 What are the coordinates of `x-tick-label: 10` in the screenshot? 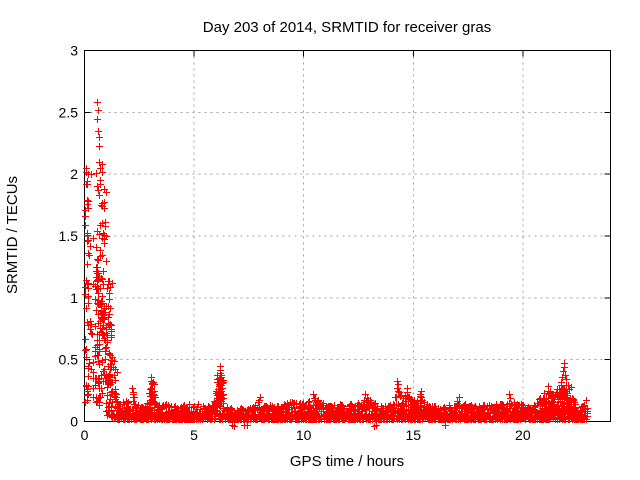 It's located at (304, 435).